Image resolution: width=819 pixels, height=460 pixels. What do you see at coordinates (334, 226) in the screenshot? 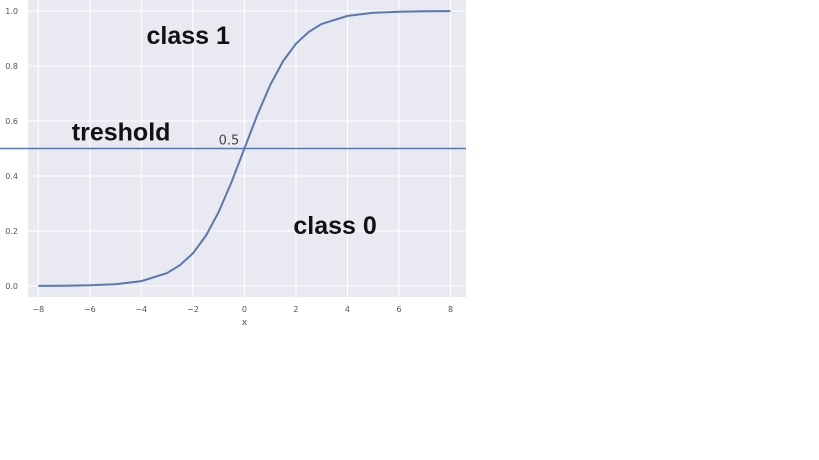
I see `annotation-class-0: class 0` at bounding box center [334, 226].